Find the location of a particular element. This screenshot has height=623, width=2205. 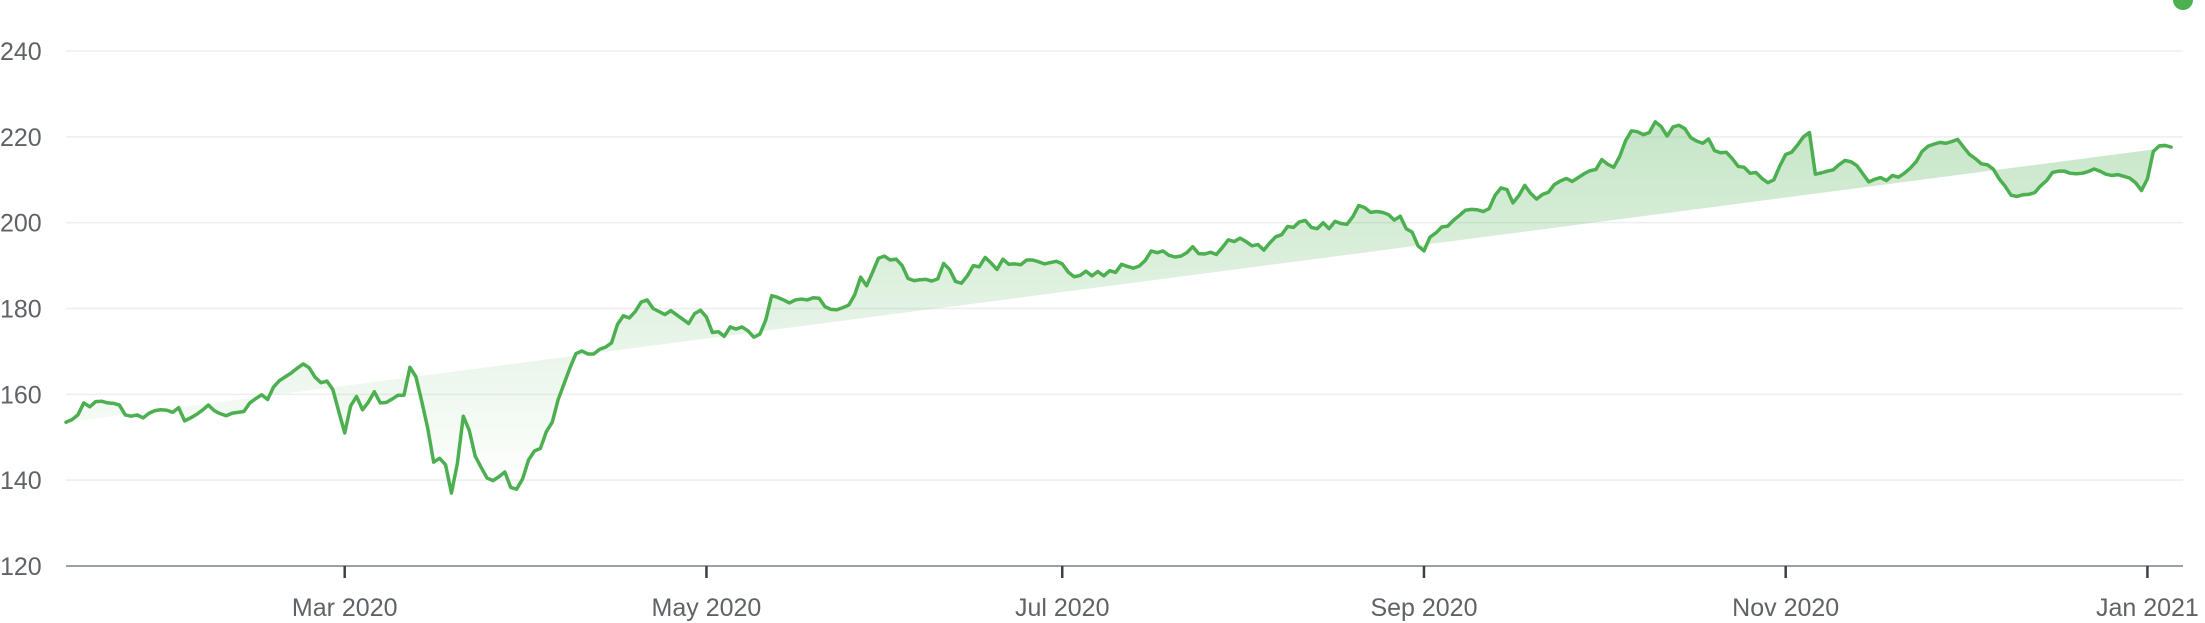

y-tick-label: 200 is located at coordinates (21, 224).